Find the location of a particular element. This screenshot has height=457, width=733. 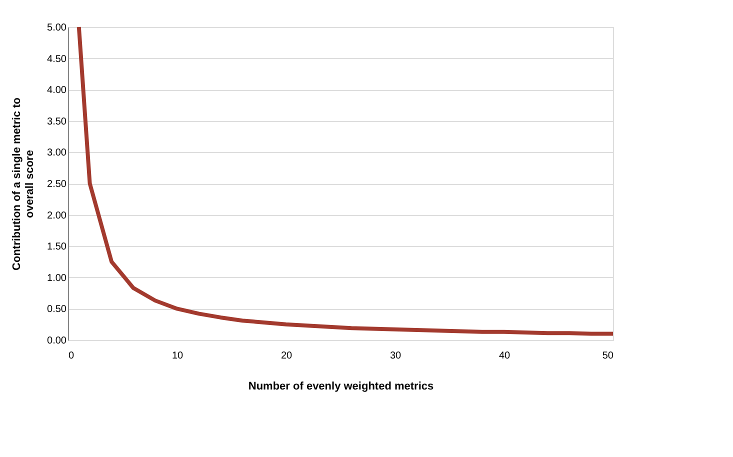

y-tick-label: 1.00 is located at coordinates (57, 278).